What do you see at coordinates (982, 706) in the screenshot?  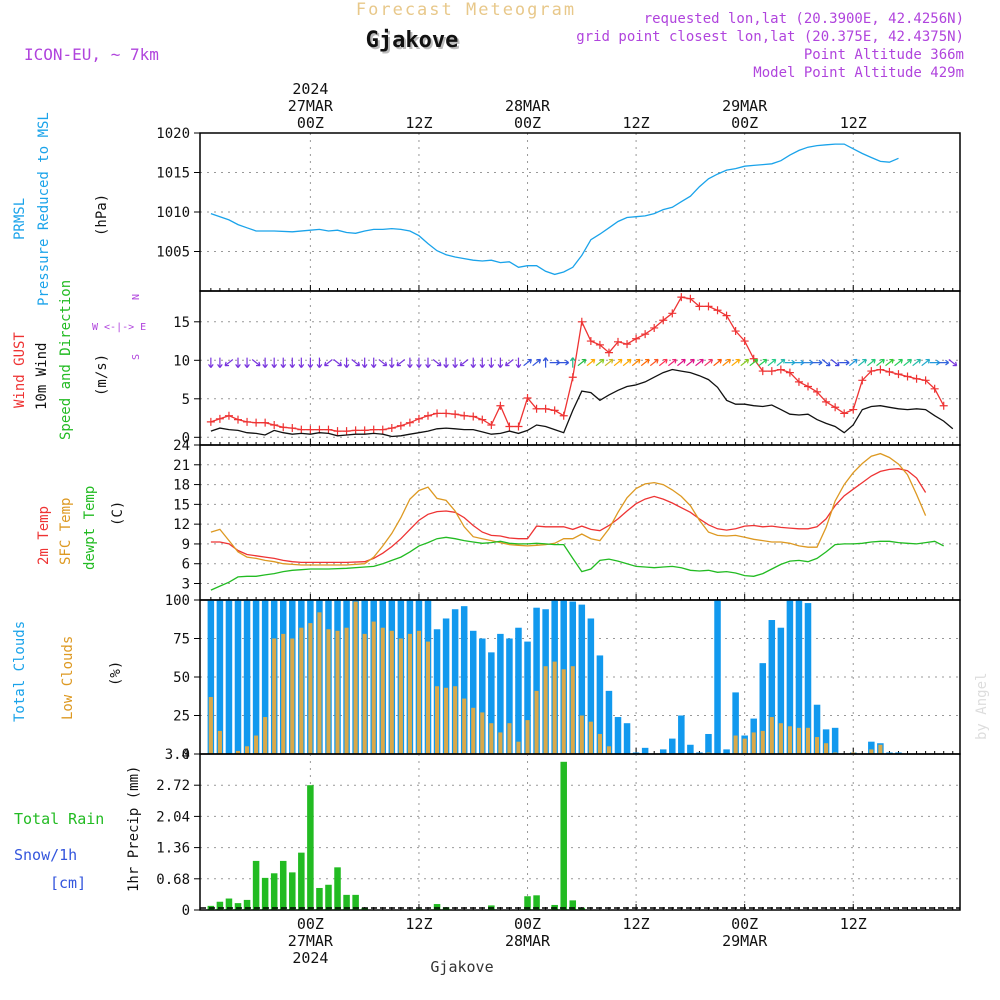 I see `watermark: by Angel` at bounding box center [982, 706].